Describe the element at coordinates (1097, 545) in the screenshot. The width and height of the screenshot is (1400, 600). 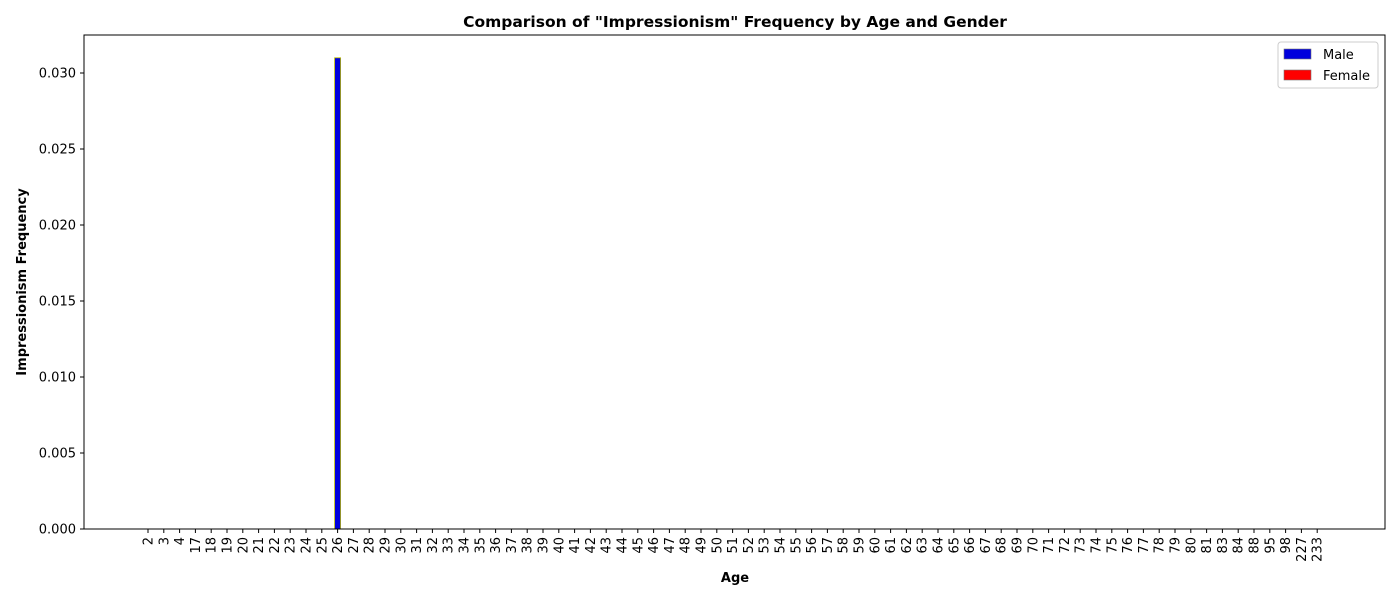
I see `x-tick-label: 74` at that location.